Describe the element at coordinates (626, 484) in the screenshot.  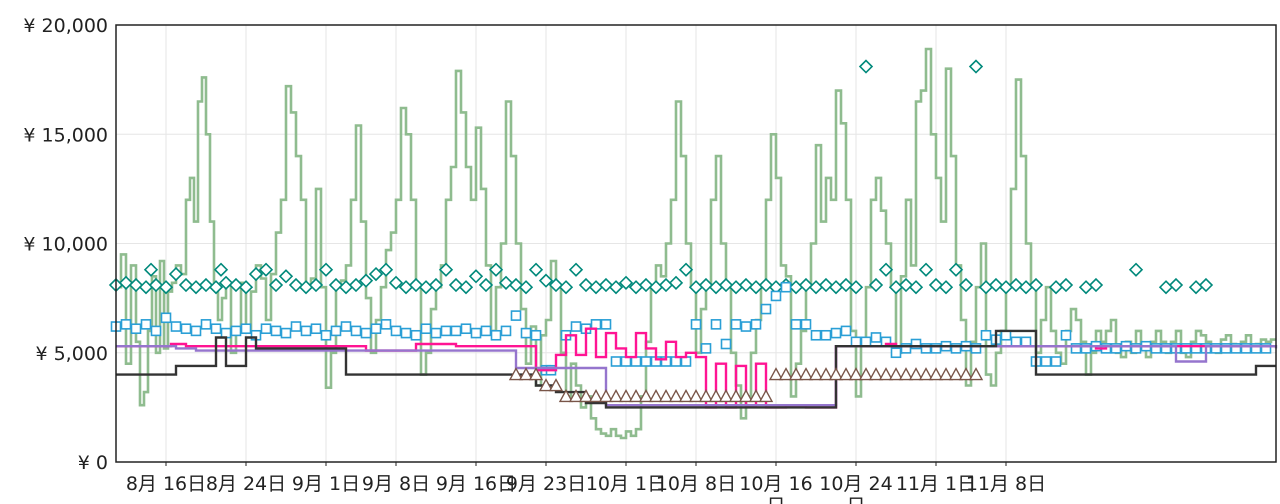
I see `x-tick-label: 10月 1日` at that location.